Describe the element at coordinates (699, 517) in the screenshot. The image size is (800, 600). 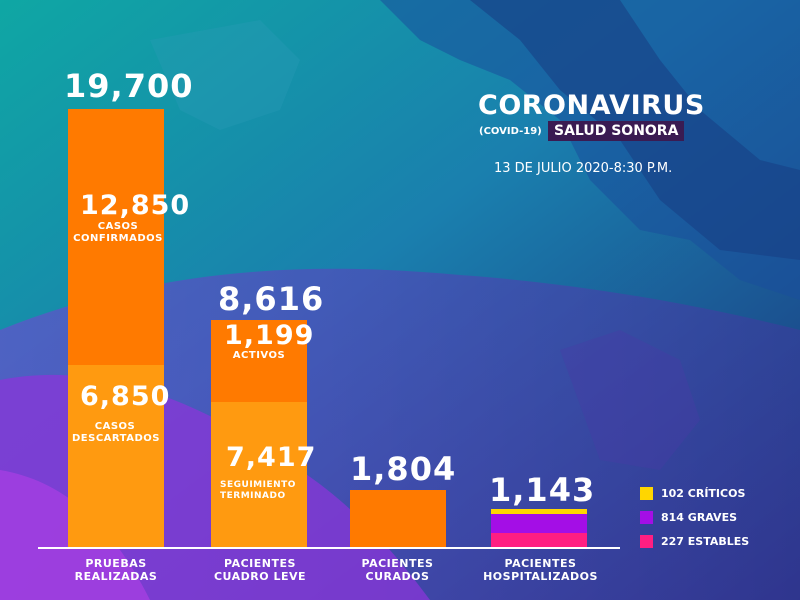
I see `legend-label-graves: 814 GRAVES` at that location.